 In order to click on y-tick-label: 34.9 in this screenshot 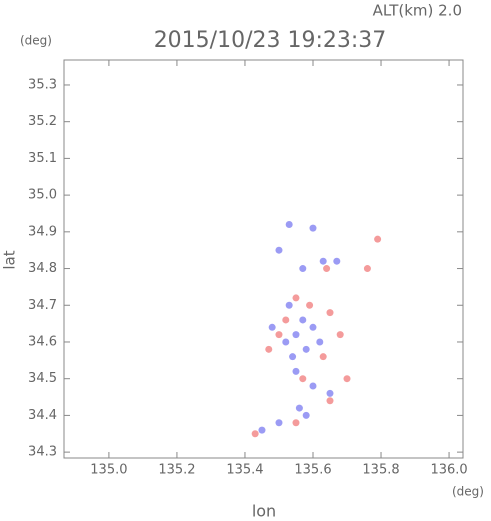, I will do `click(42, 231)`.